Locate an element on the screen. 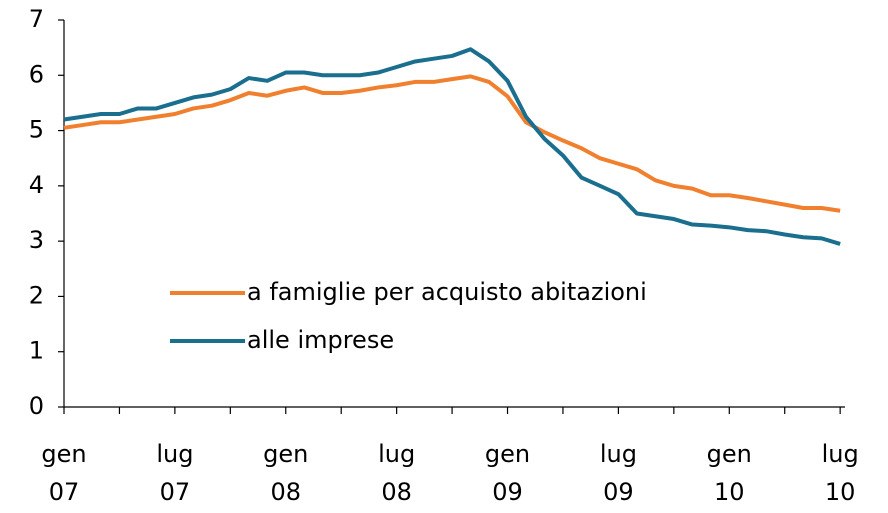 This screenshot has width=888, height=513. x-tick-label: gen 07 is located at coordinates (63, 473).